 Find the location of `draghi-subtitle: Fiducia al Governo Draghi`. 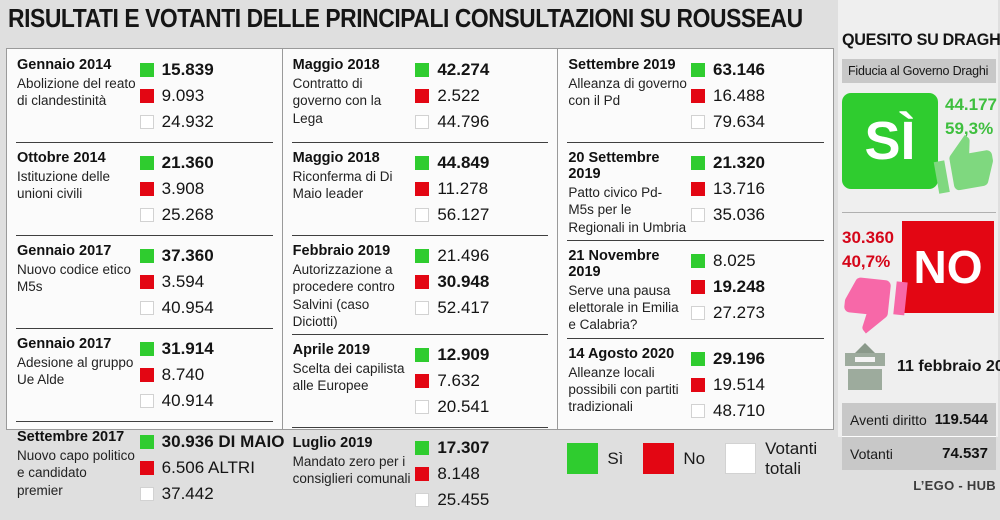

draghi-subtitle: Fiducia al Governo Draghi is located at coordinates (919, 71).